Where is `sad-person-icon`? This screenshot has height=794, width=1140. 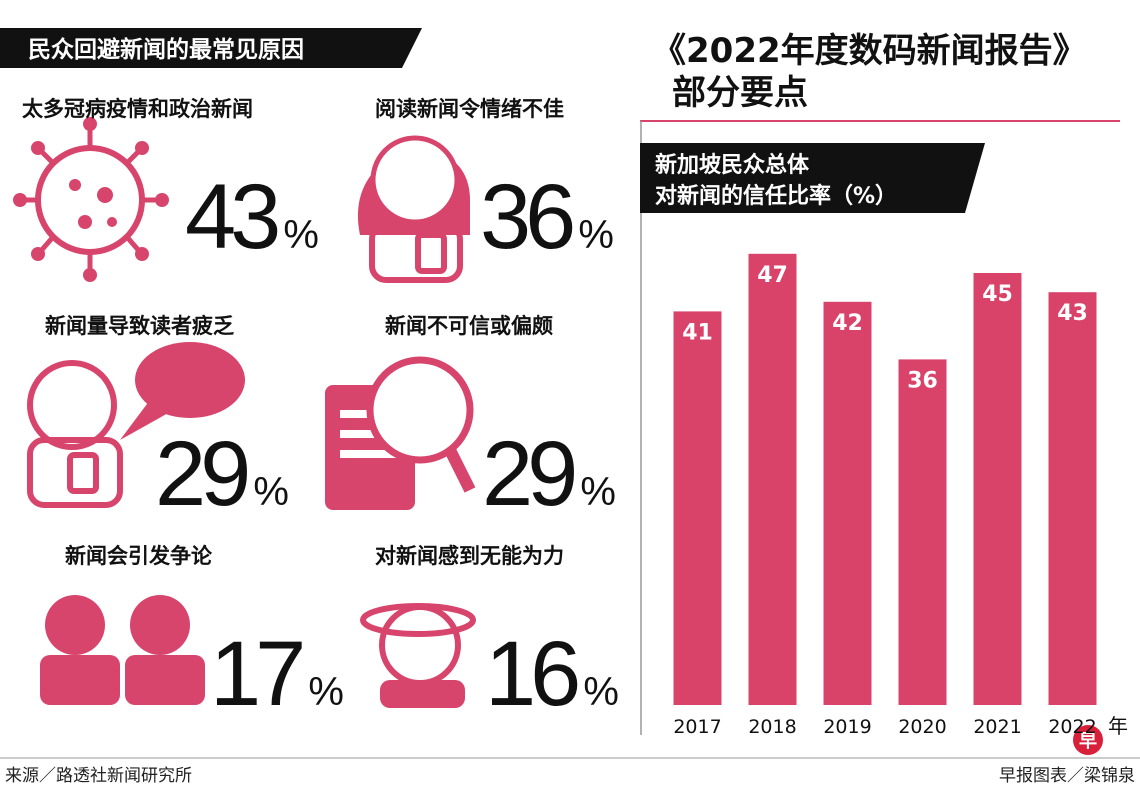 sad-person-icon is located at coordinates (413, 209).